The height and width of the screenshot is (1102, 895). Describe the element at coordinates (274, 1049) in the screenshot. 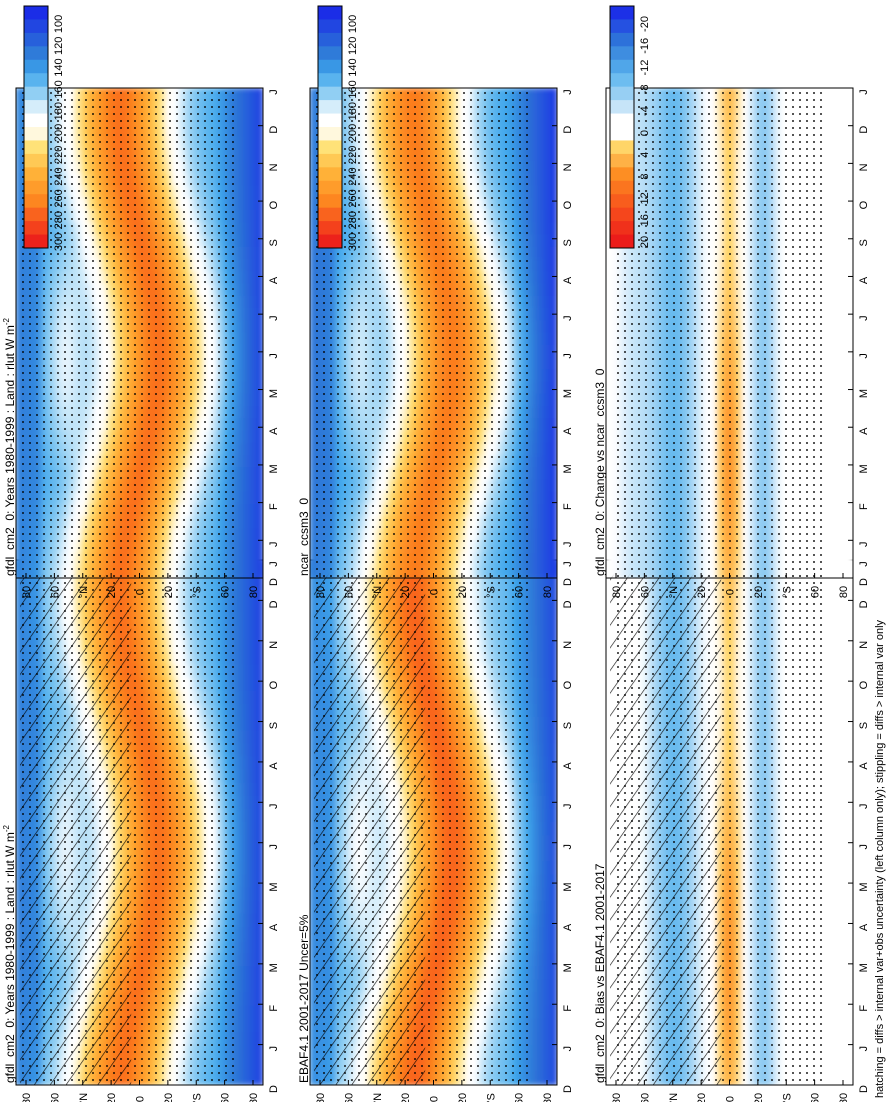

I see `month-tick-label: J` at that location.